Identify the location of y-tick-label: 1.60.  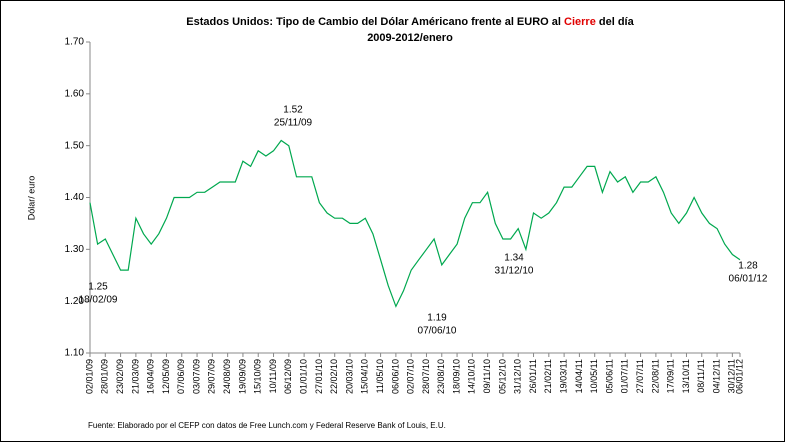
(75, 93).